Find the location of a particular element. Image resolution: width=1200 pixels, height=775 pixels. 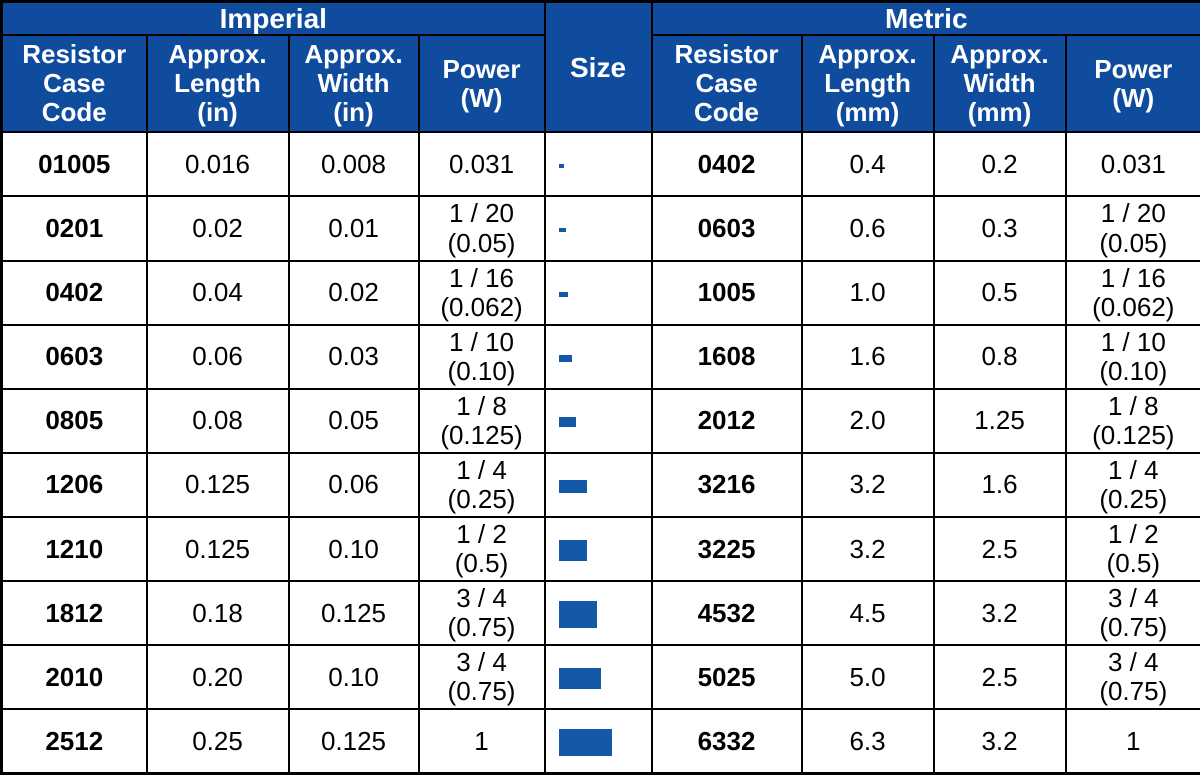

imperial-power-cell: 1 / 8 (0.125) is located at coordinates (481, 420).